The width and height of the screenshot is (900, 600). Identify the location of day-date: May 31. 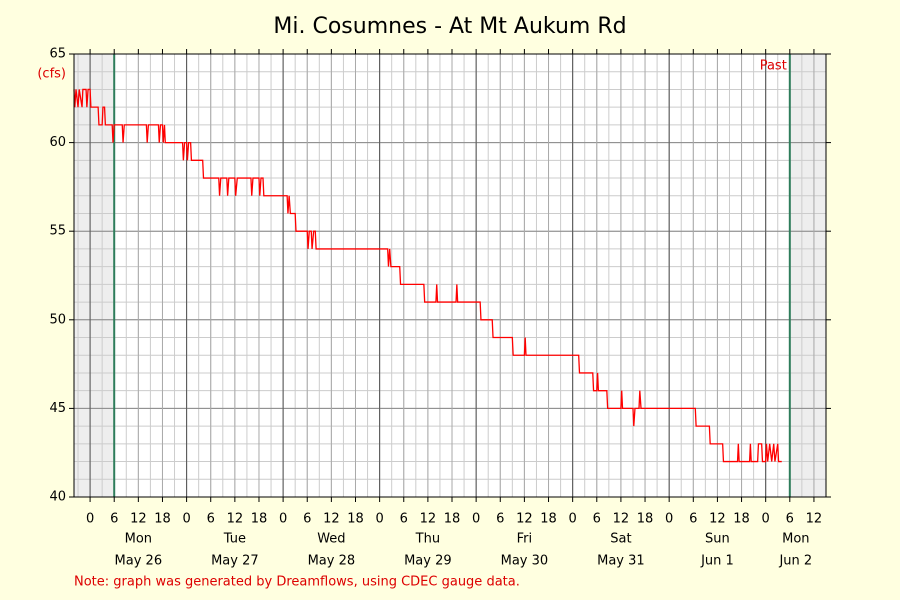
(621, 561).